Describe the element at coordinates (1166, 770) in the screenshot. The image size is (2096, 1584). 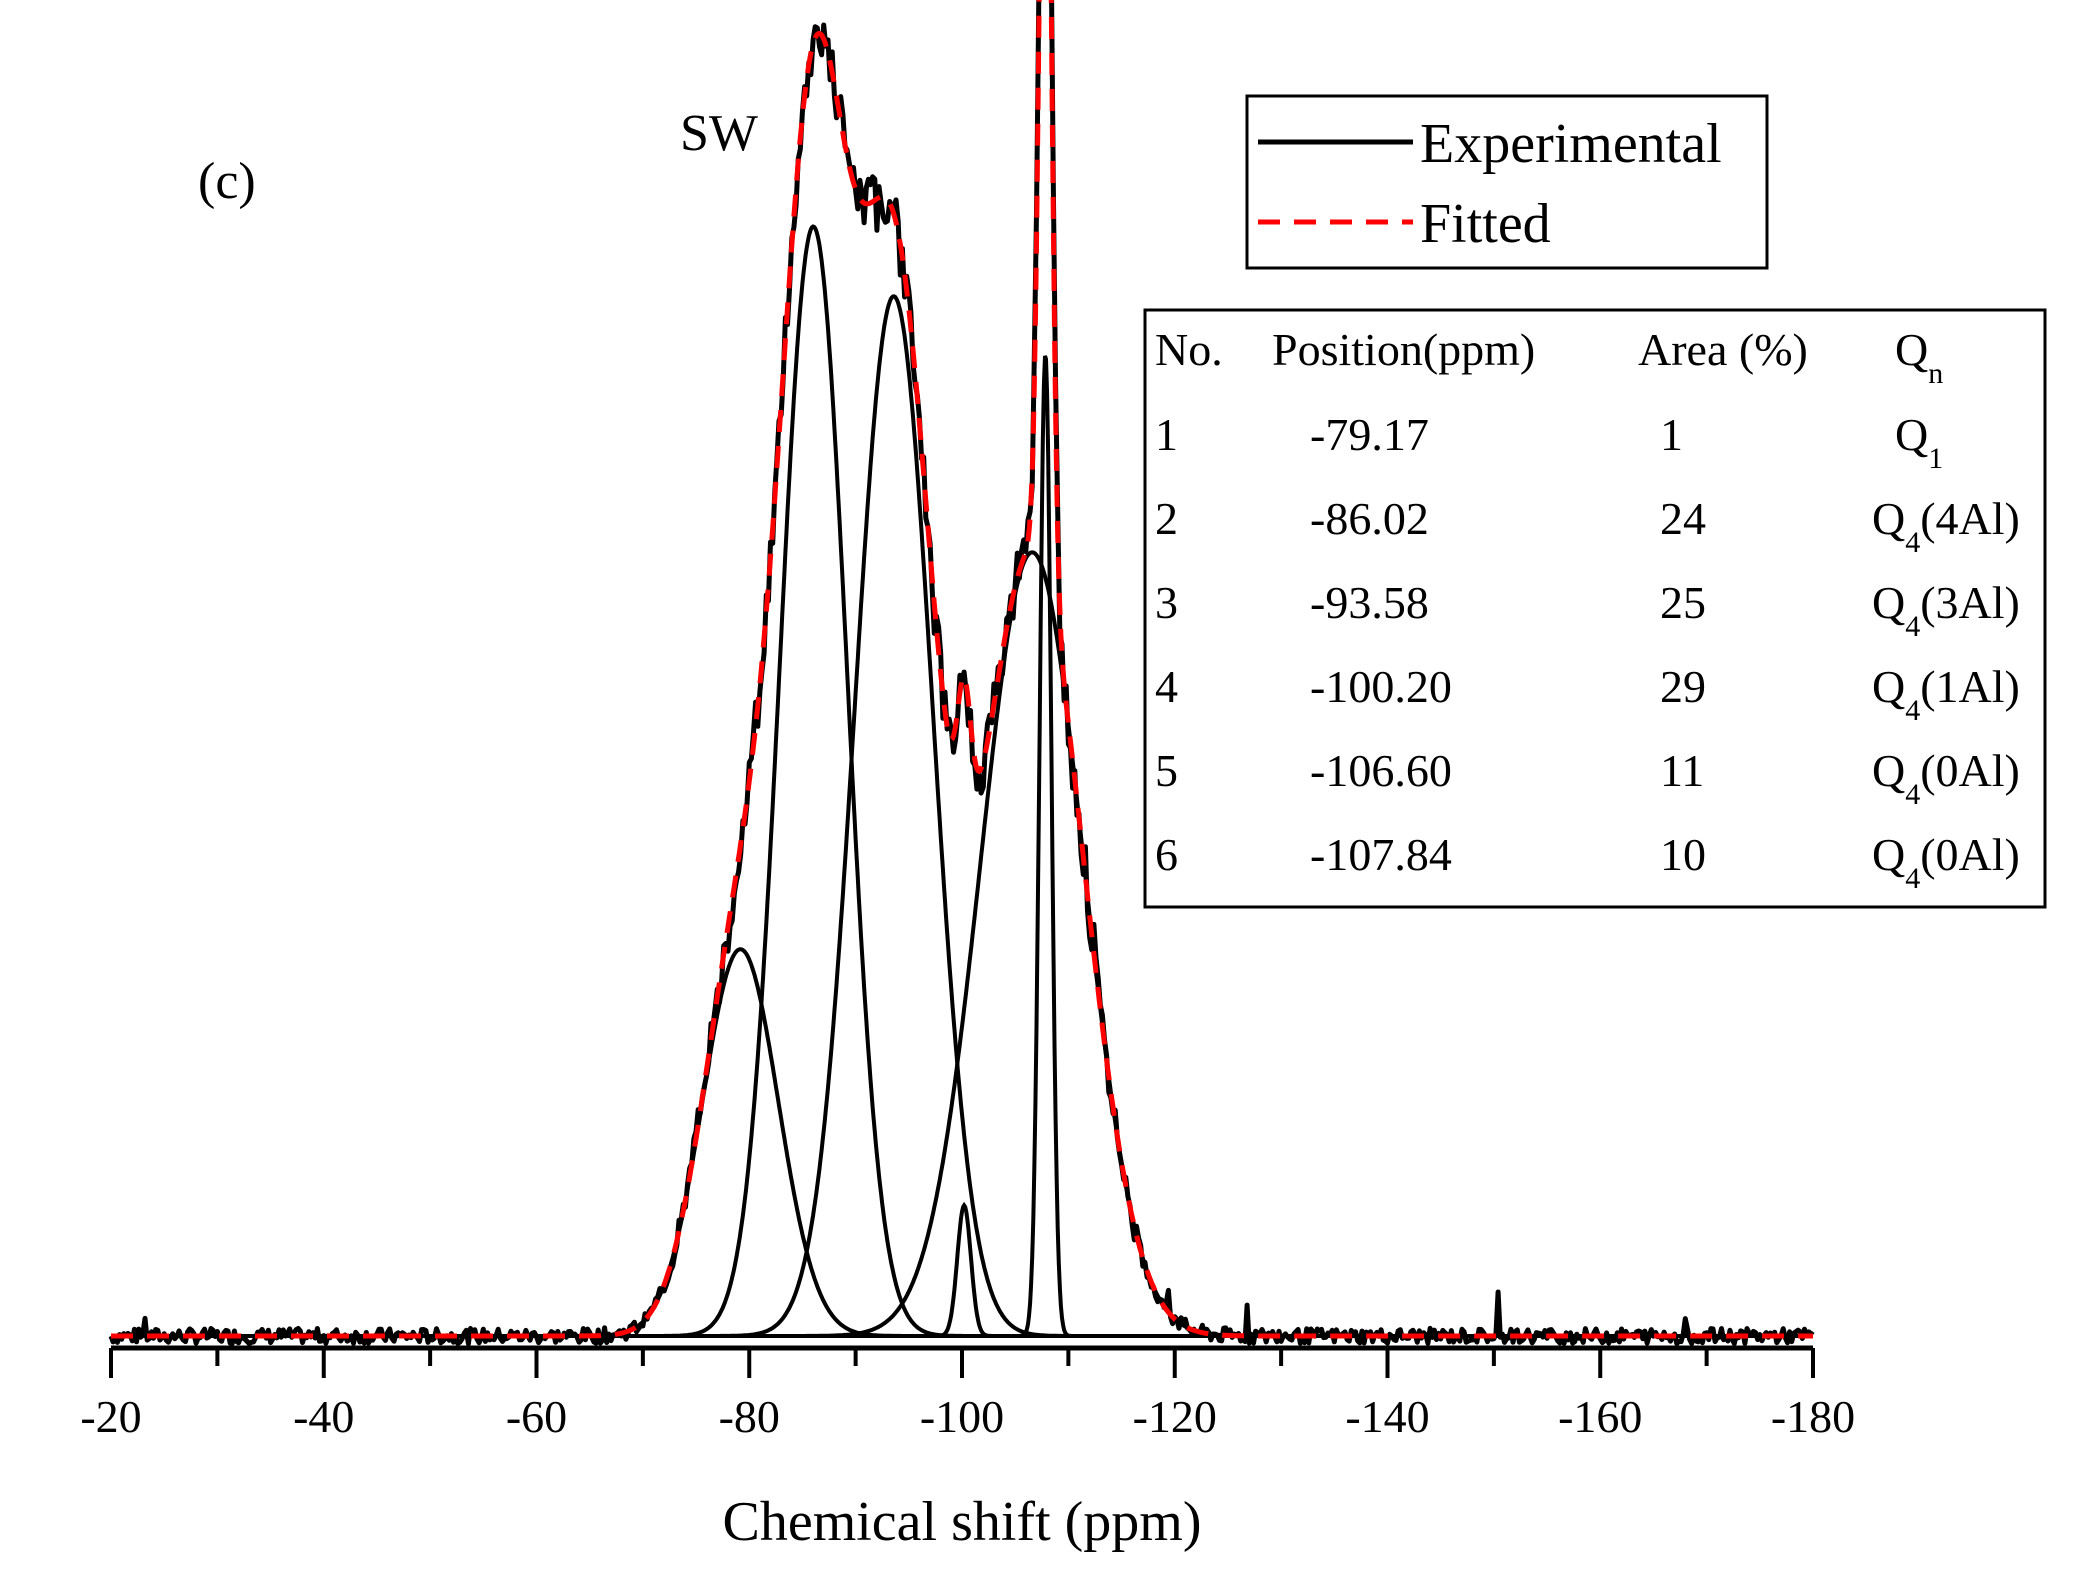
I see `table-cell-no: 5` at that location.